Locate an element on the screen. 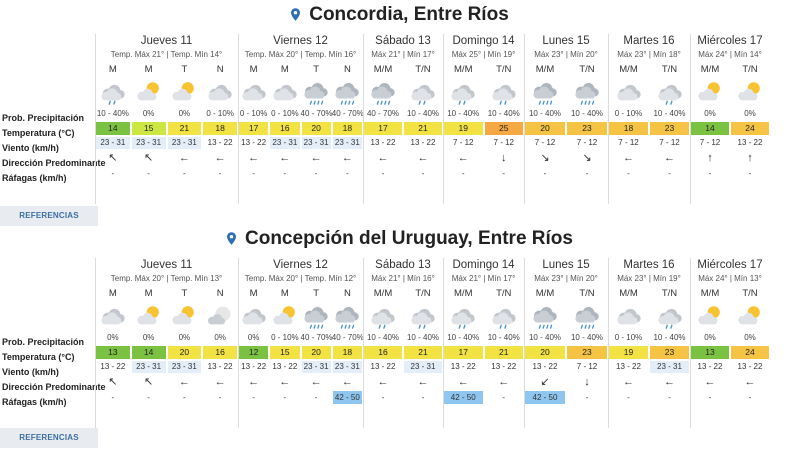  precip-probability: 0 - 10% is located at coordinates (285, 337).